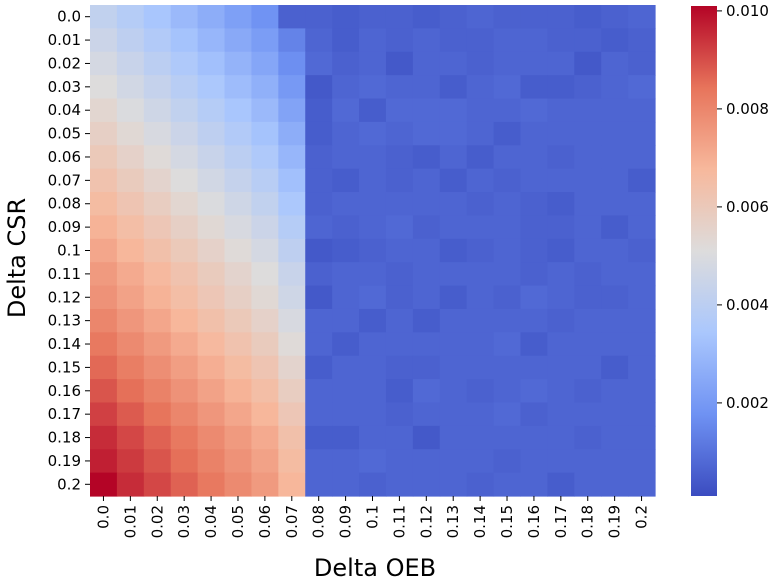  What do you see at coordinates (64, 367) in the screenshot?
I see `y-tick-label: 0.15` at bounding box center [64, 367].